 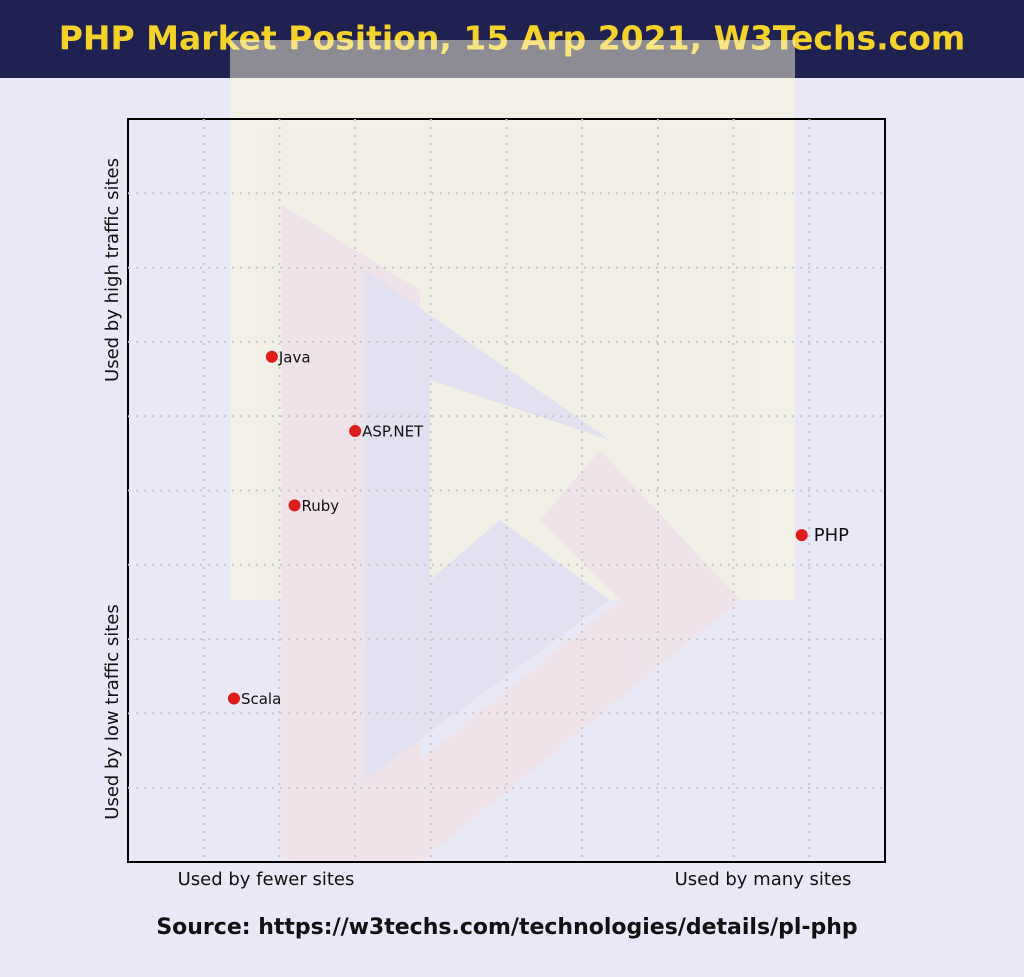 I want to click on point-label: Java, so click(x=294, y=357).